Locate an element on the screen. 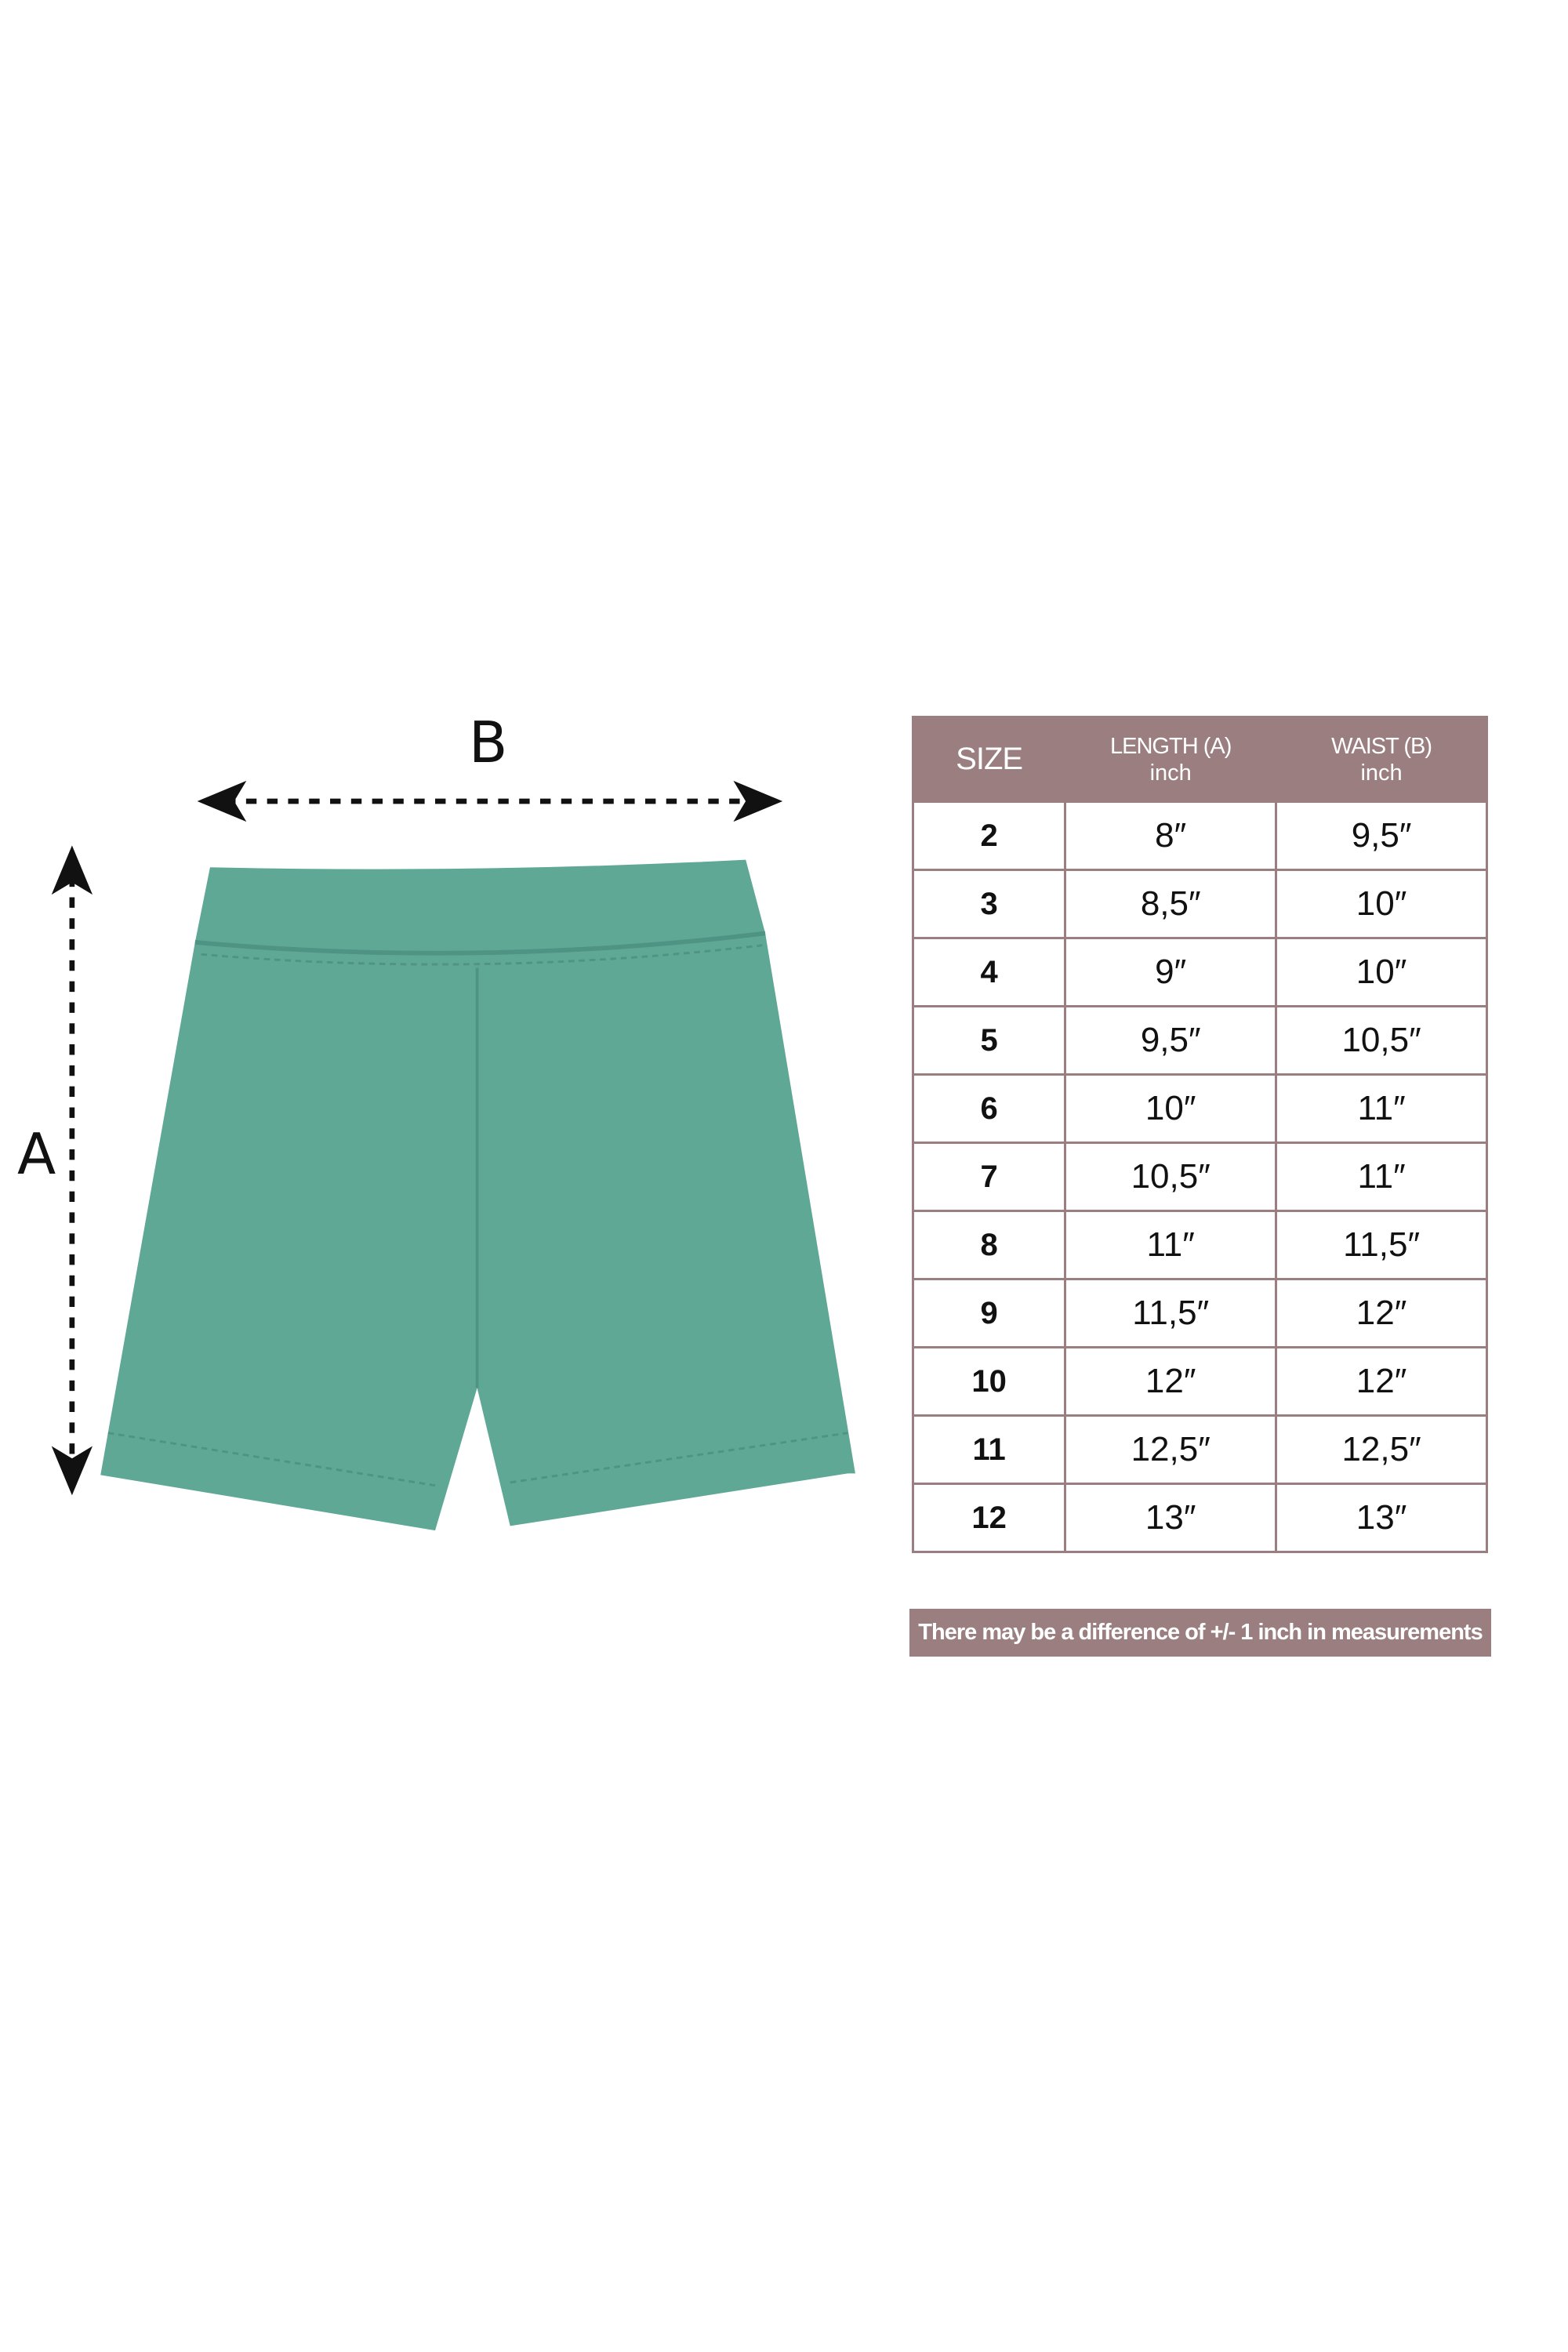 This screenshot has width=1568, height=2352. cell-length: 8,5″ is located at coordinates (1171, 904).